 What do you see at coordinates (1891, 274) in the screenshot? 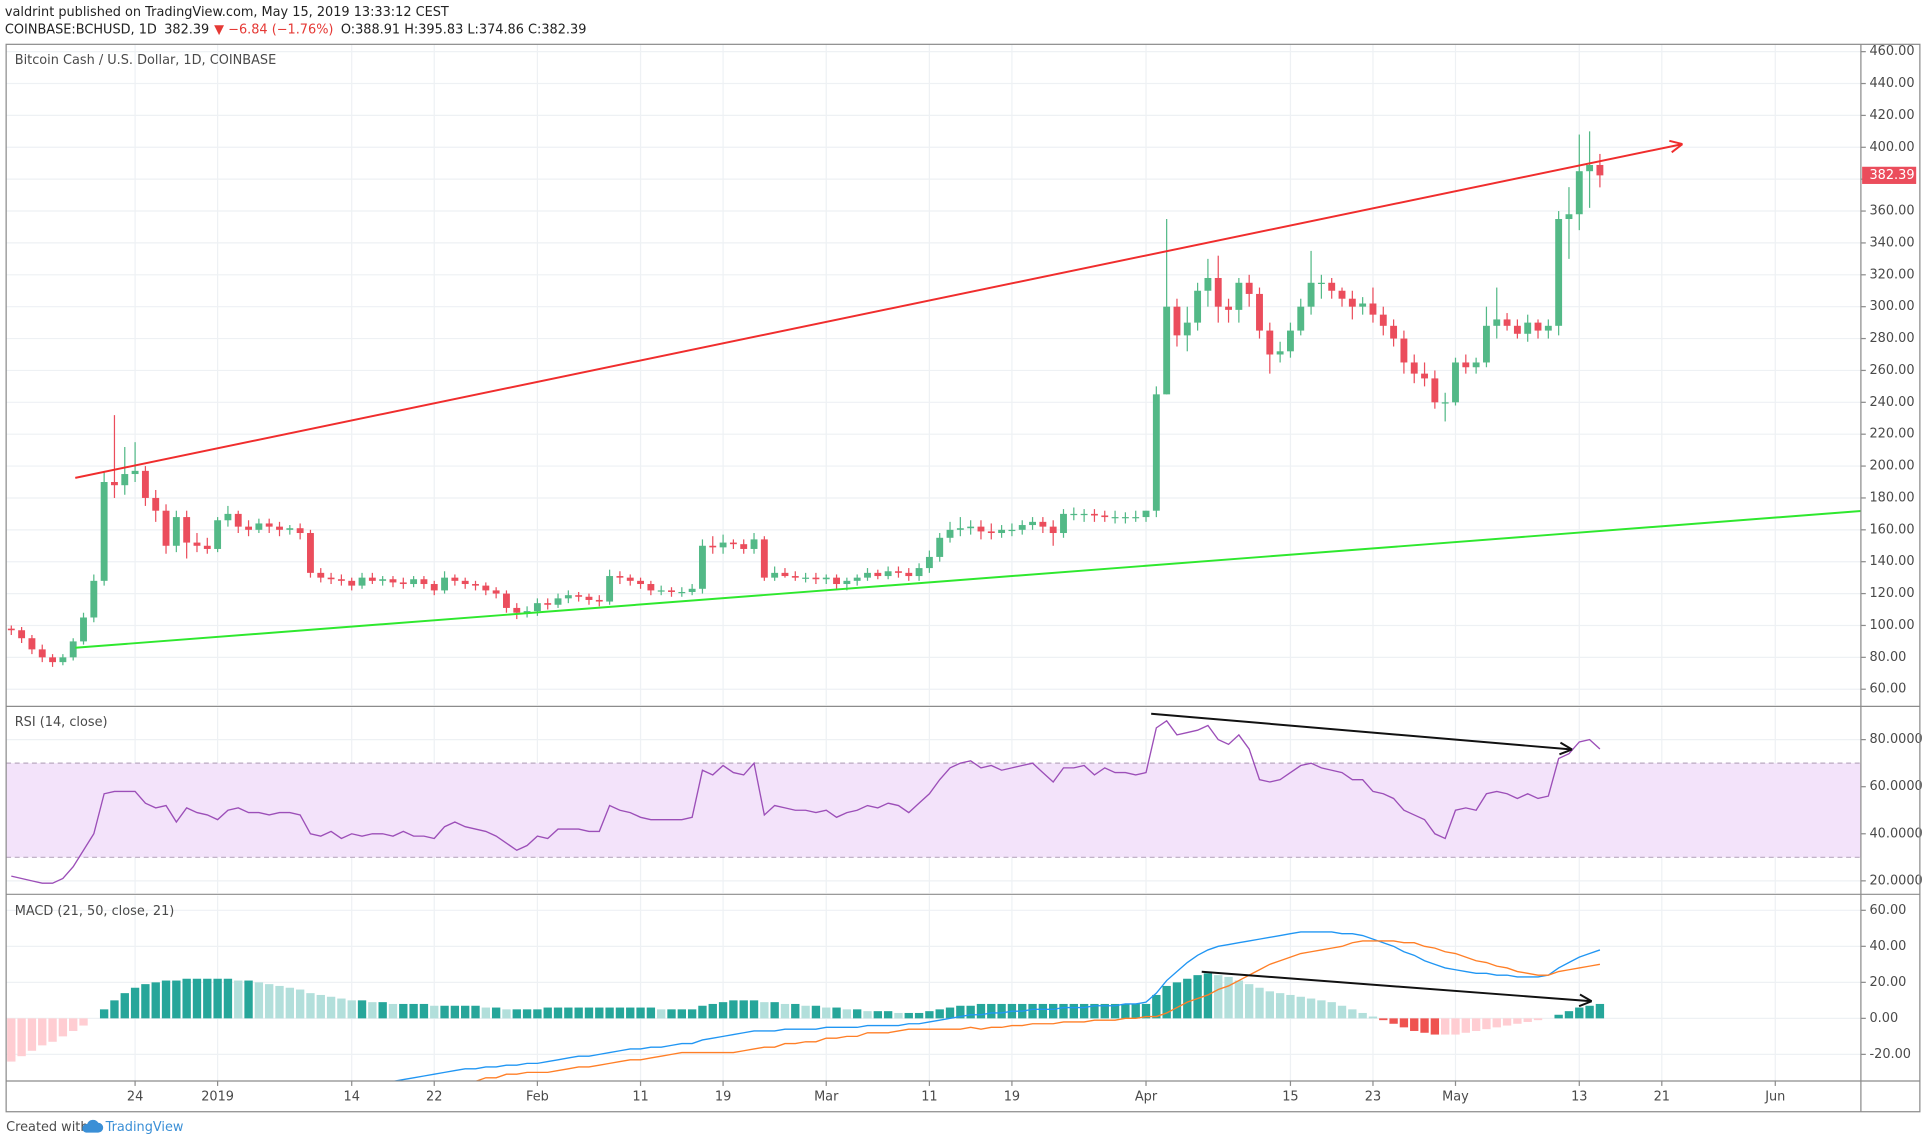
I see `y-tick-label: 320.00` at bounding box center [1891, 274].